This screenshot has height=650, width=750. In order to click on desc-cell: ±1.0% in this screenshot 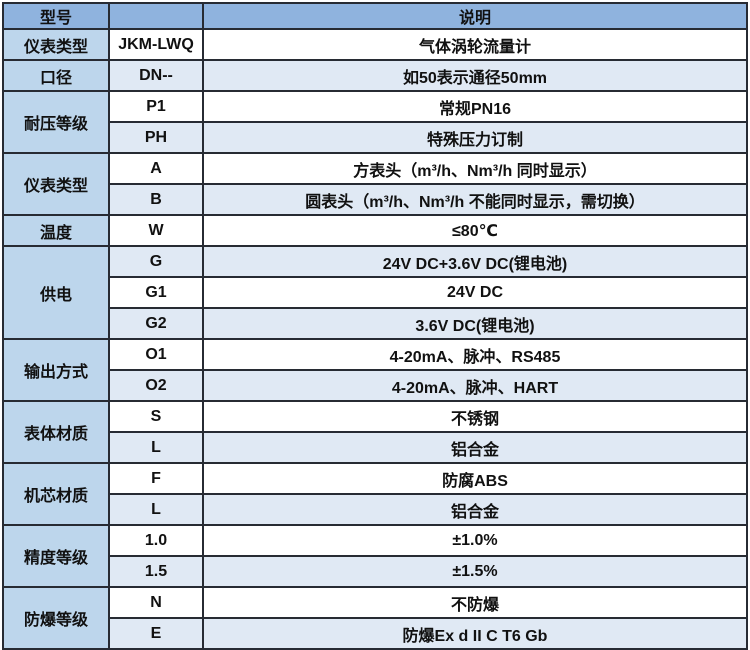, I will do `click(475, 540)`.